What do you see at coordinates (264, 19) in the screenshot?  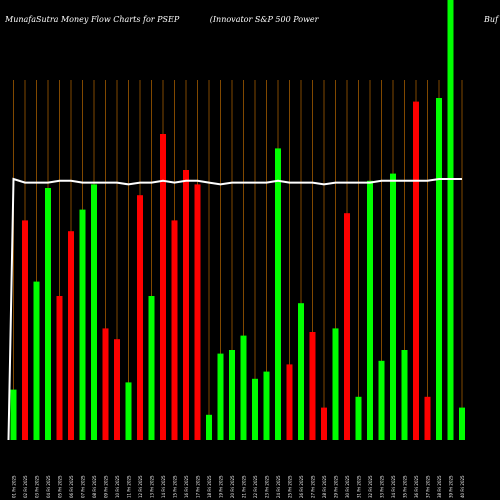 I see `title-subject: (Innovator S&P 500 Power` at bounding box center [264, 19].